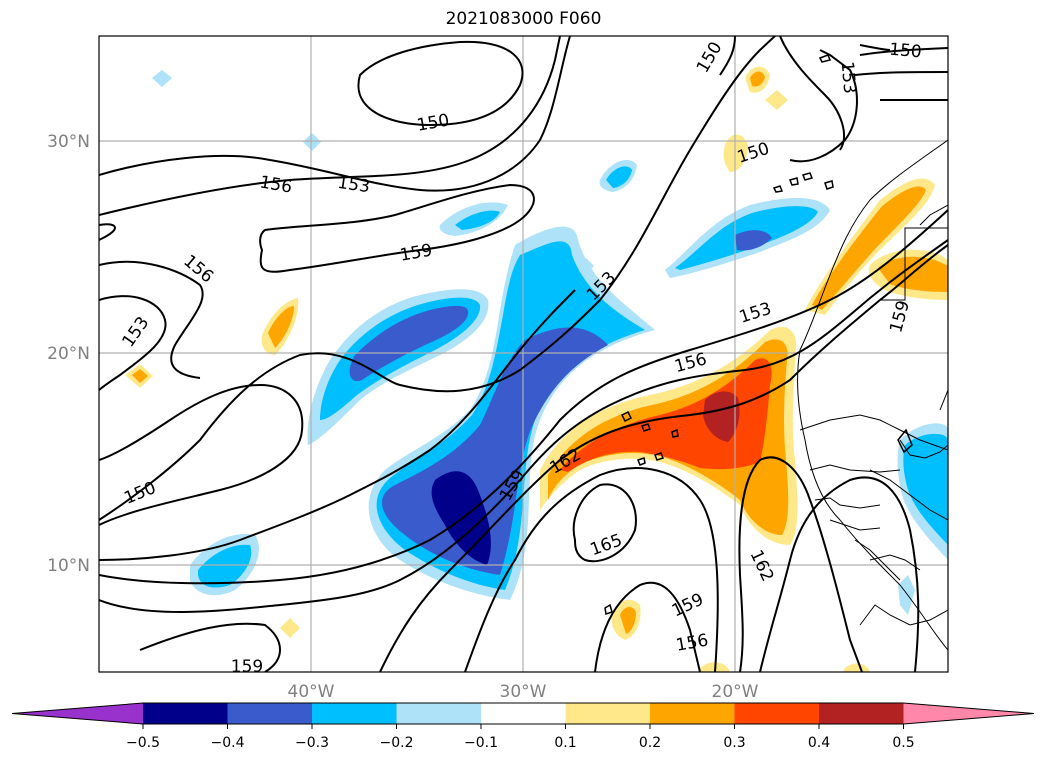  Describe the element at coordinates (523, 19) in the screenshot. I see `map-title: 2021083000 F060` at that location.